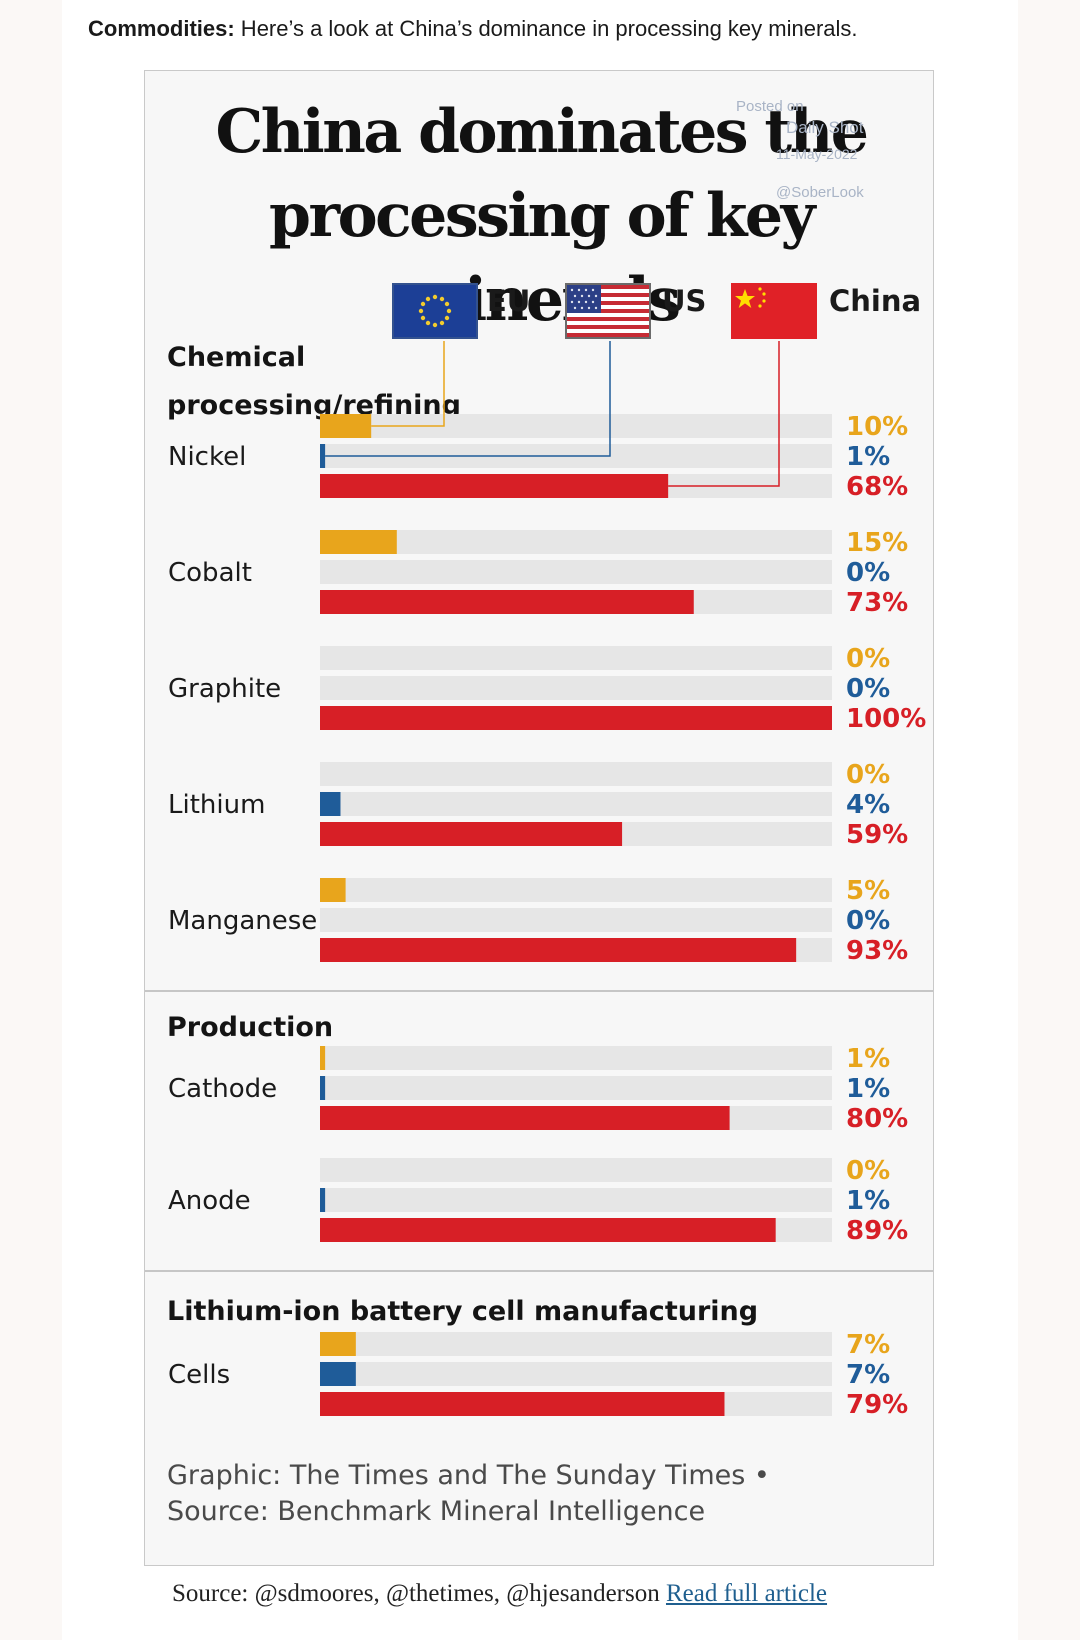 Image resolution: width=1080 pixels, height=1640 pixels. What do you see at coordinates (750, 297) in the screenshot?
I see `china-flag-stars` at bounding box center [750, 297].